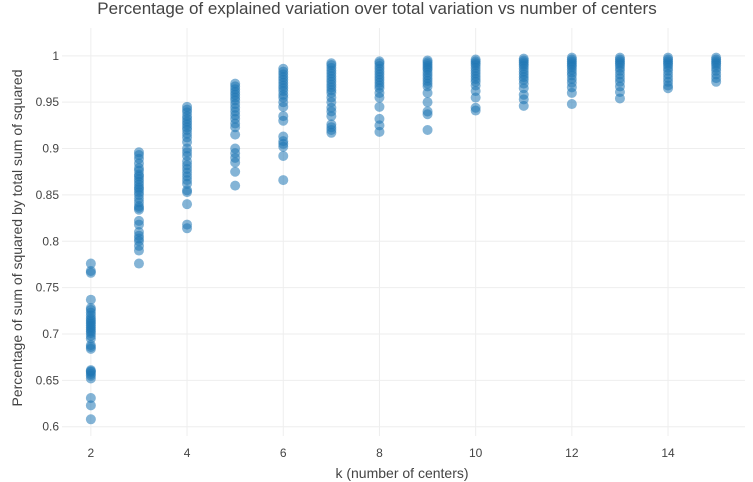 The image size is (753, 482). I want to click on y-tick-label: 0.75, so click(48, 288).